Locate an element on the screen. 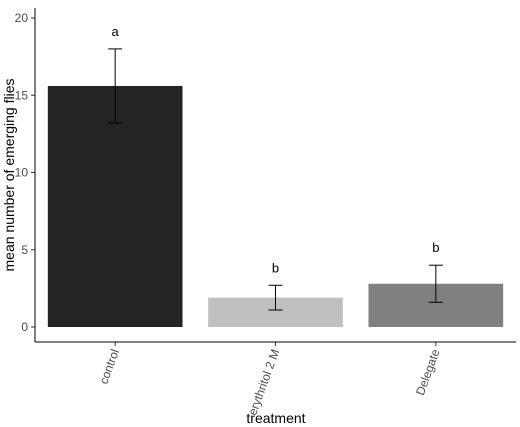 The height and width of the screenshot is (427, 520). y-tick-label: 10 is located at coordinates (22, 173).